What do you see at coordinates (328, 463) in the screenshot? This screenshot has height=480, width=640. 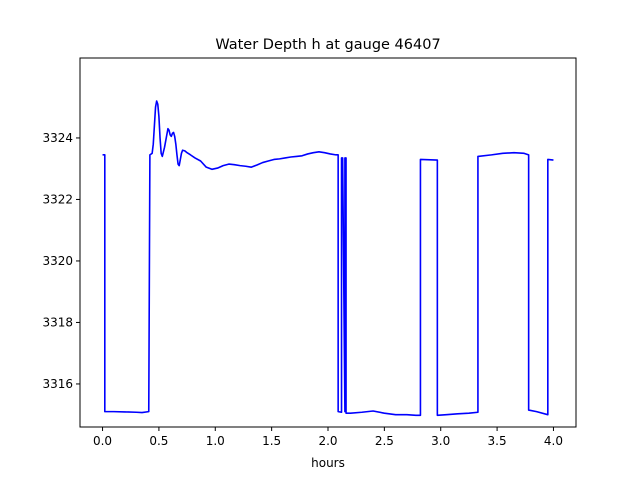 I see `x-axis-label: hours` at bounding box center [328, 463].